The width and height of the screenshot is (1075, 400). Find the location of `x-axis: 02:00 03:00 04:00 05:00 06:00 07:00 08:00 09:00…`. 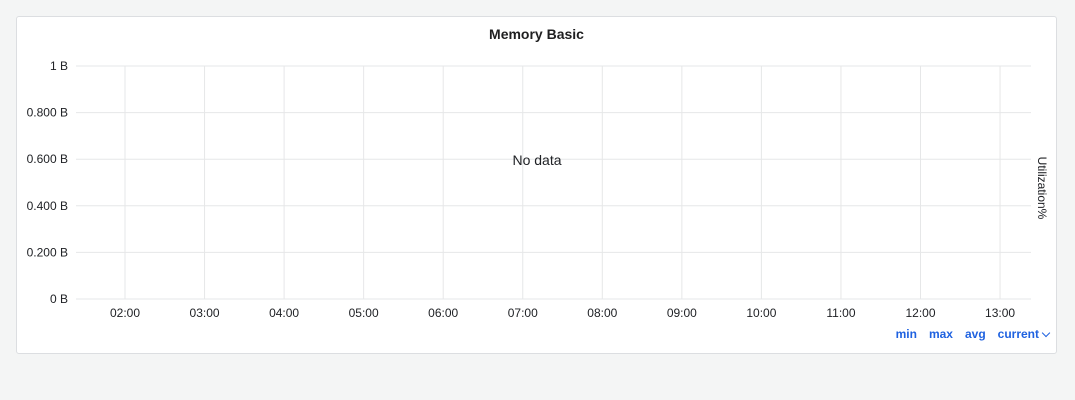

x-axis: 02:00 03:00 04:00 05:00 06:00 07:00 08:00 09:00… is located at coordinates (562, 313).